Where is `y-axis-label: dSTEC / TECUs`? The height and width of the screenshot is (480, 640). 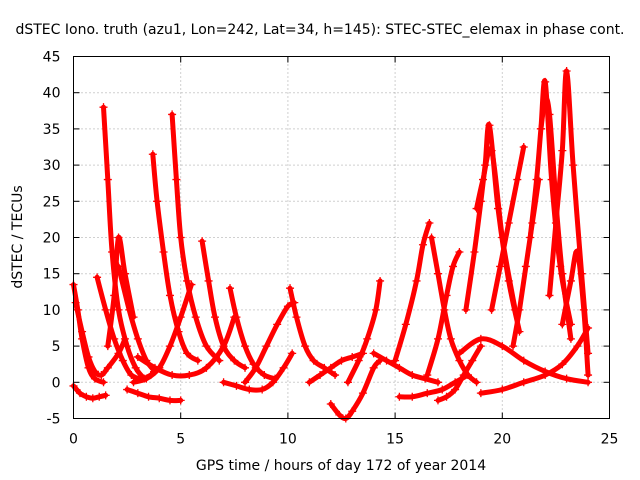 y-axis-label: dSTEC / TECUs is located at coordinates (18, 236).